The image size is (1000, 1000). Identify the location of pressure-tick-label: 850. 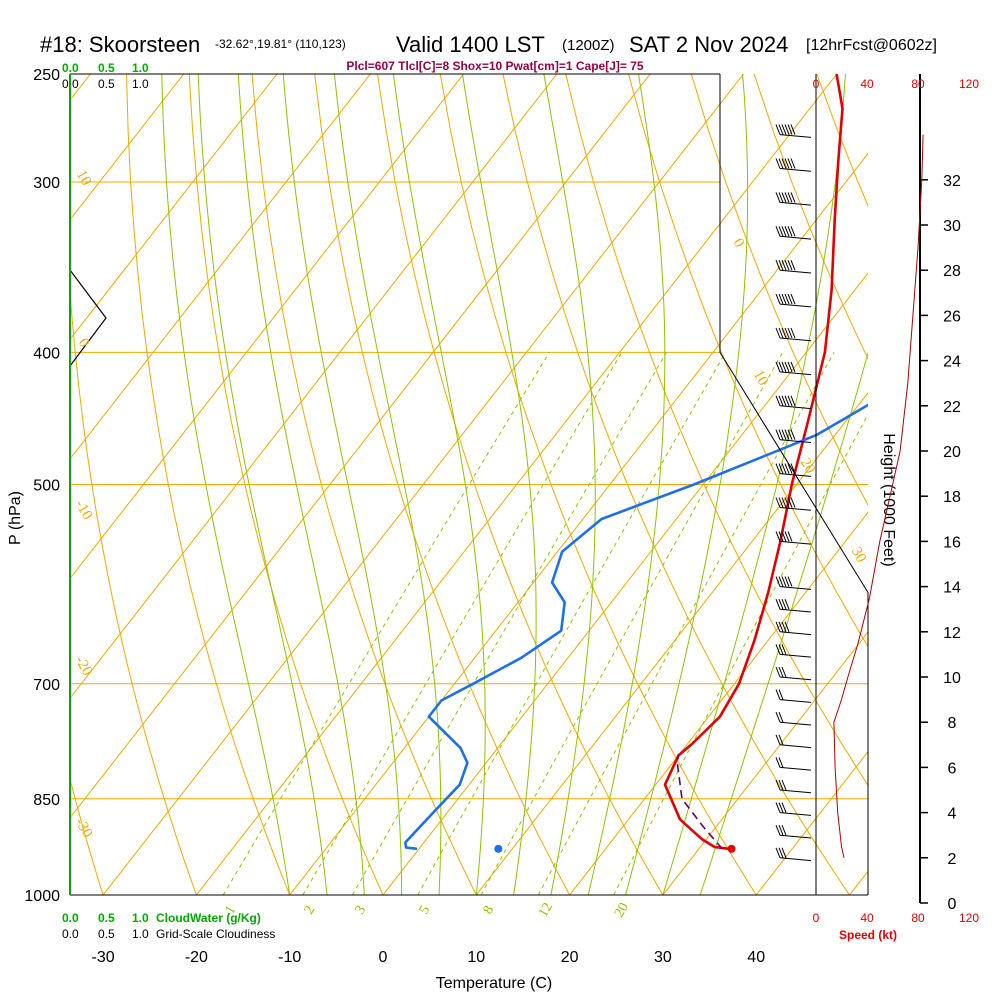
(46, 800).